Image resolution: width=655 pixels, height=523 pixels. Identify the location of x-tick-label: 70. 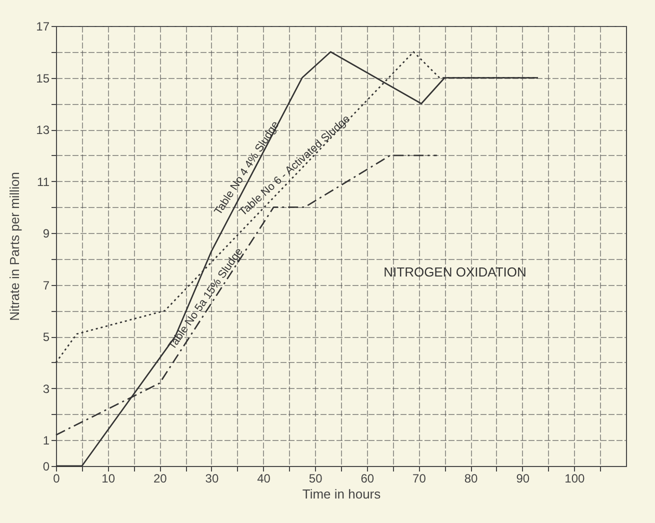
(419, 479).